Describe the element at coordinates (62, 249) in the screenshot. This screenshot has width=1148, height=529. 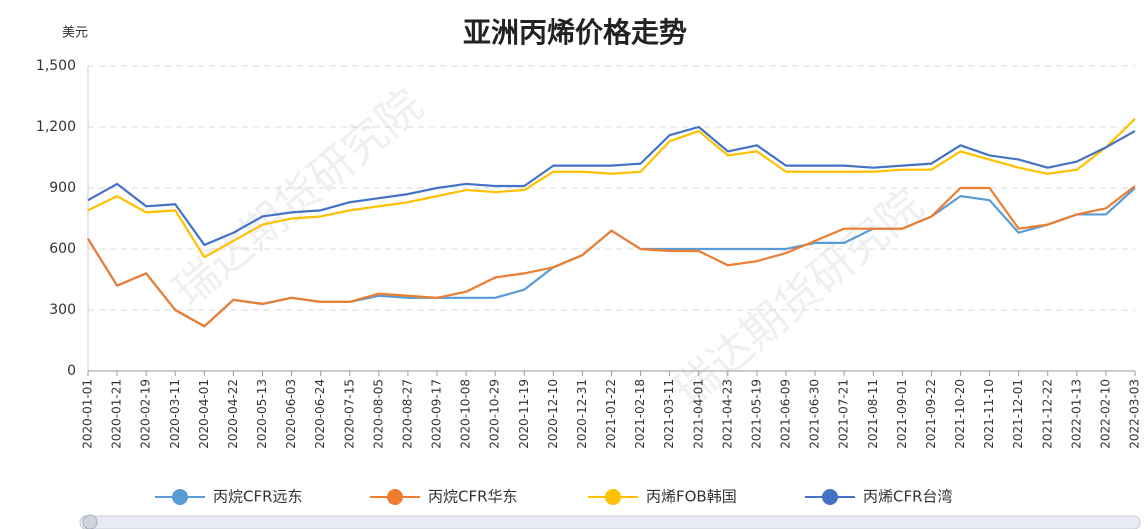
I see `y-tick-label: 600` at that location.